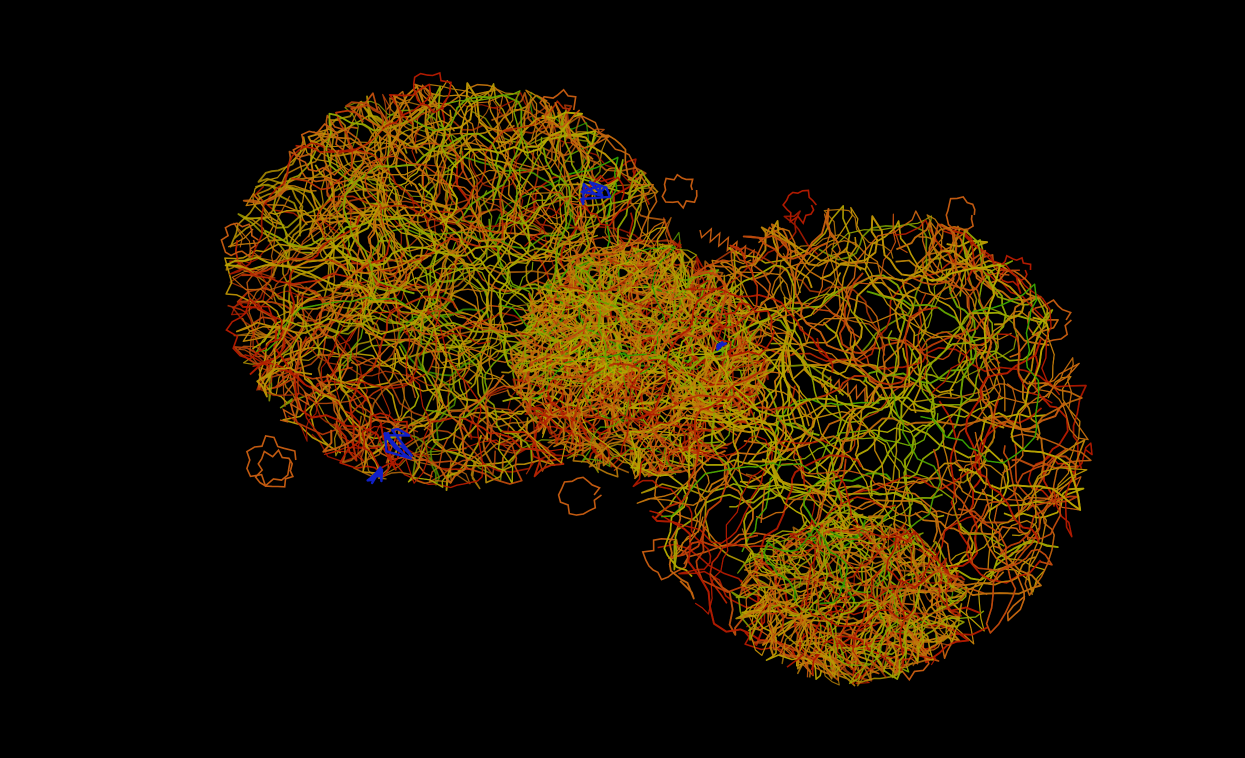 The image size is (1245, 758). What do you see at coordinates (731, 246) in the screenshot?
I see `helix-segment` at bounding box center [731, 246].